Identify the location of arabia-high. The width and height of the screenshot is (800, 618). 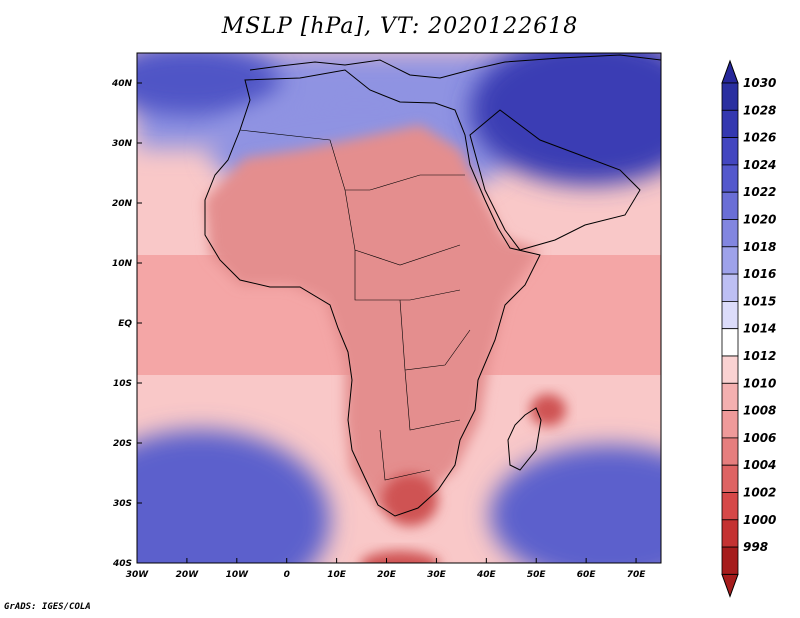
(565, 119).